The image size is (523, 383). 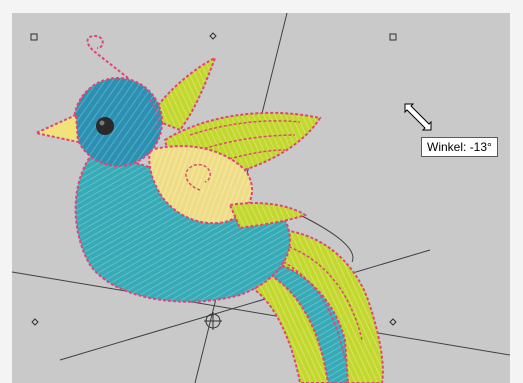 What do you see at coordinates (313, 300) in the screenshot?
I see `tail-stripes` at bounding box center [313, 300].